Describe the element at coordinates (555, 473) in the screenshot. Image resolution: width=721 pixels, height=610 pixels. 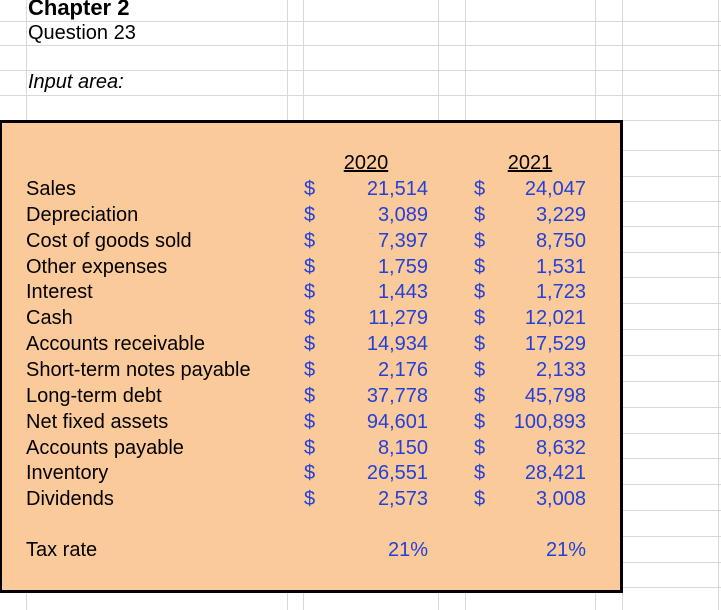
I see `value-2021: 28,421` at that location.